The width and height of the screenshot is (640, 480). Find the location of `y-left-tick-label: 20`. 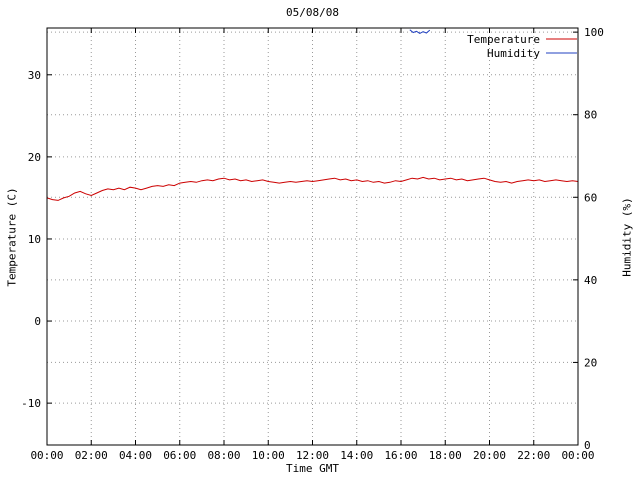

y-left-tick-label: 20 is located at coordinates (34, 157).